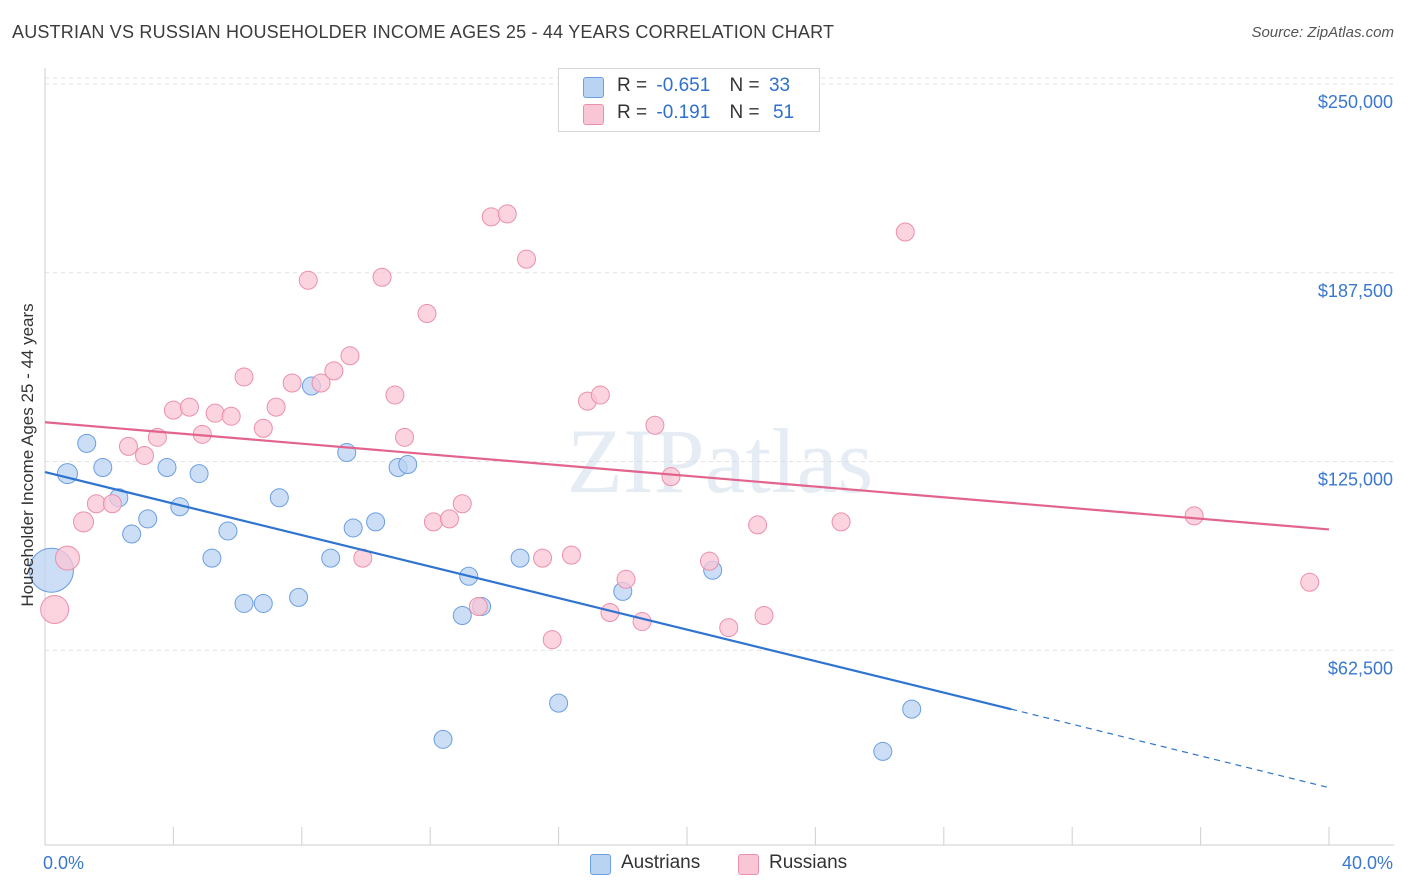  Describe the element at coordinates (683, 112) in the screenshot. I see `legend-r-value-russians: -0.191` at that location.